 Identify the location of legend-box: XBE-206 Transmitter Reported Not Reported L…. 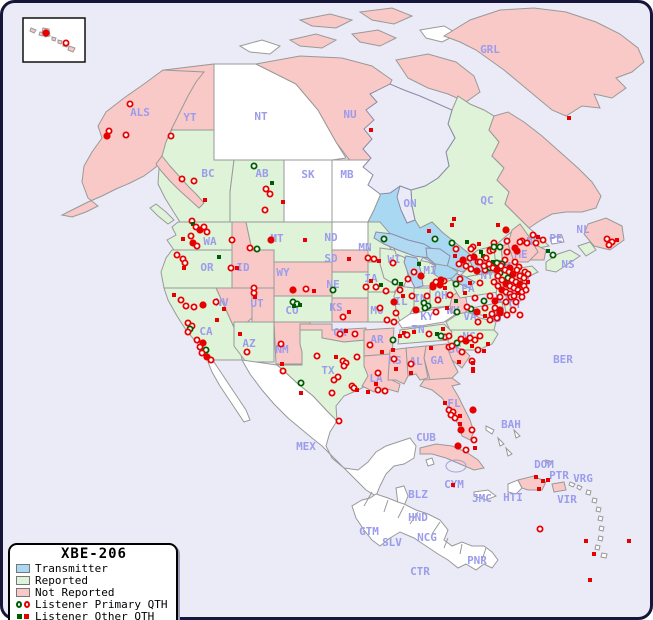
(93, 581).